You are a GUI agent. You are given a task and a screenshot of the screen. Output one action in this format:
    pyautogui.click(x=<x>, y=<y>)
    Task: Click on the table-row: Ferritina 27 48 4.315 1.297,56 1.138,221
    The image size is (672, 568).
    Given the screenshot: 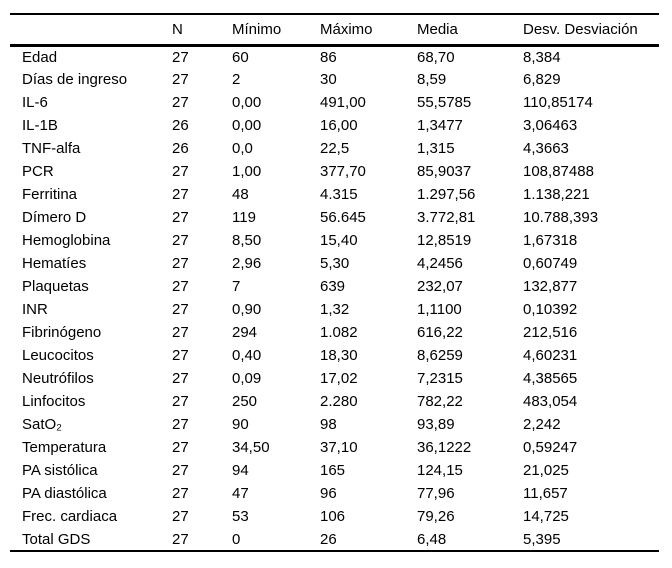 What is the action you would take?
    pyautogui.click(x=334, y=194)
    